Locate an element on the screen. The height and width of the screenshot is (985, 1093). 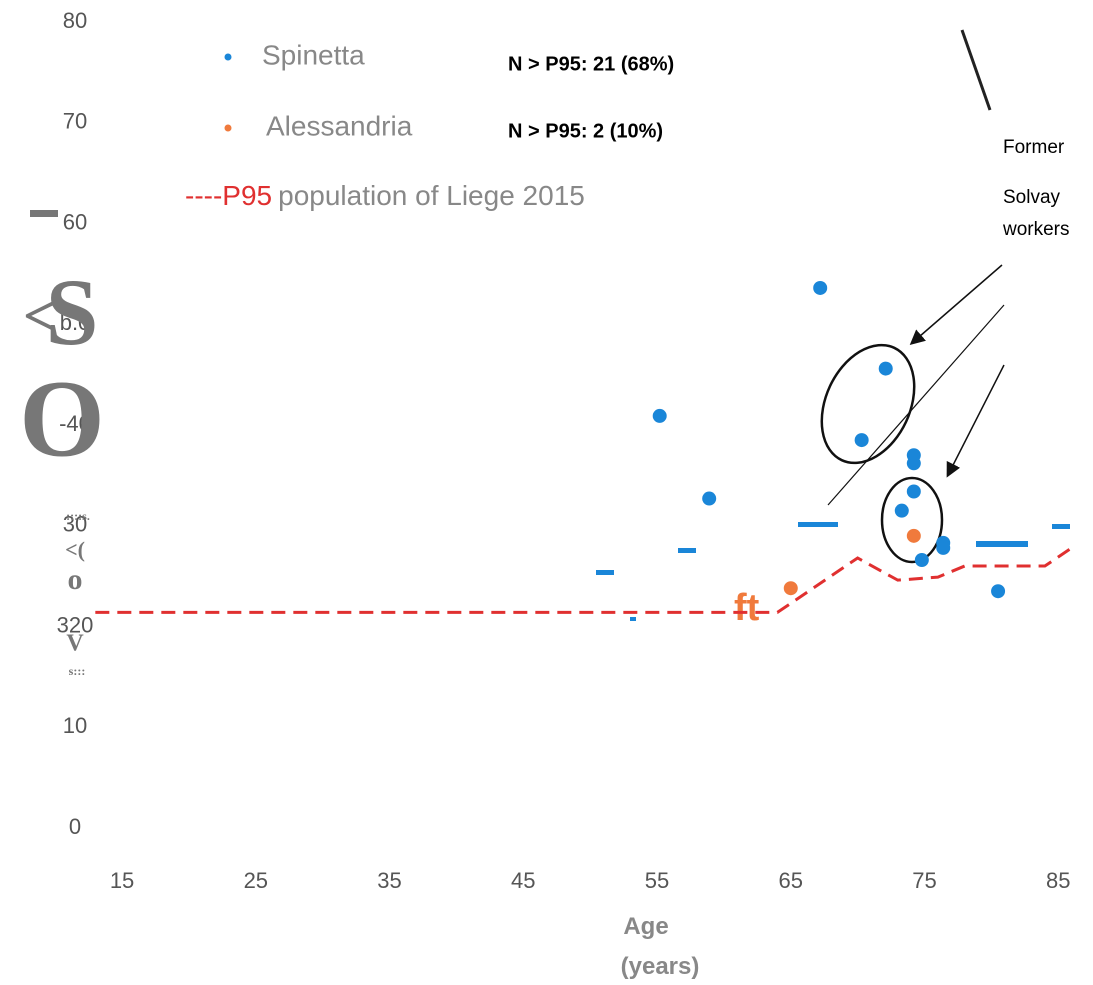
legend-label: Spinetta is located at coordinates (313, 54).